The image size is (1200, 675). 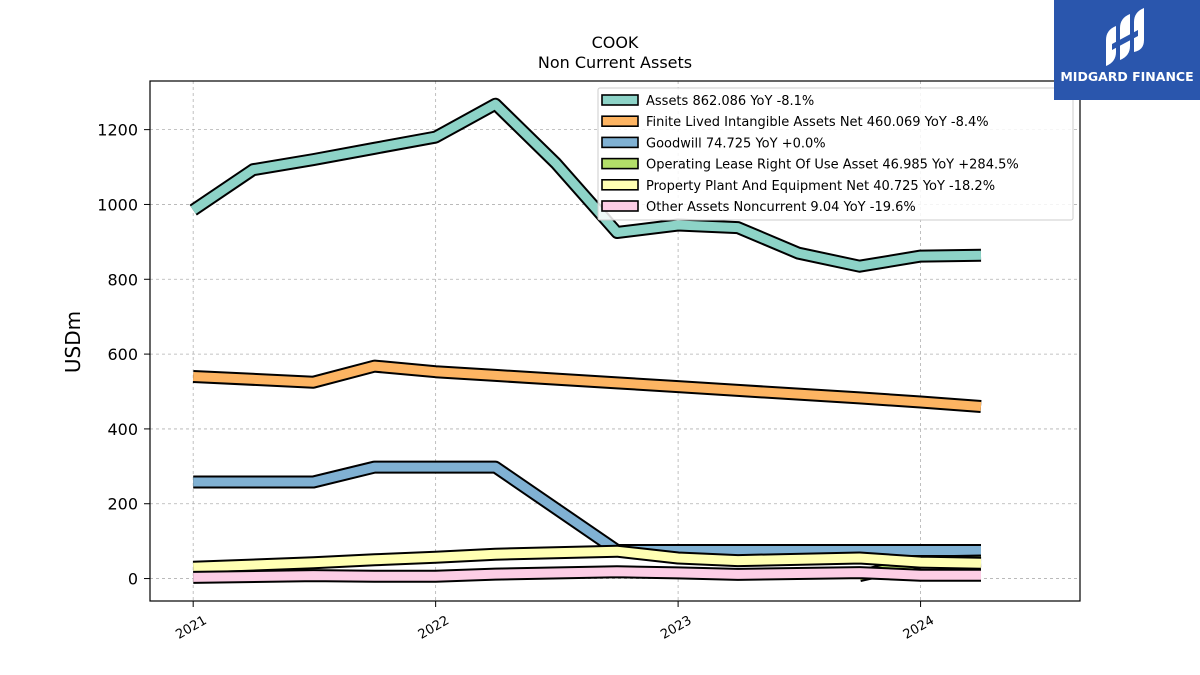 I want to click on chart-subtitle: Non Current Assets, so click(x=615, y=62).